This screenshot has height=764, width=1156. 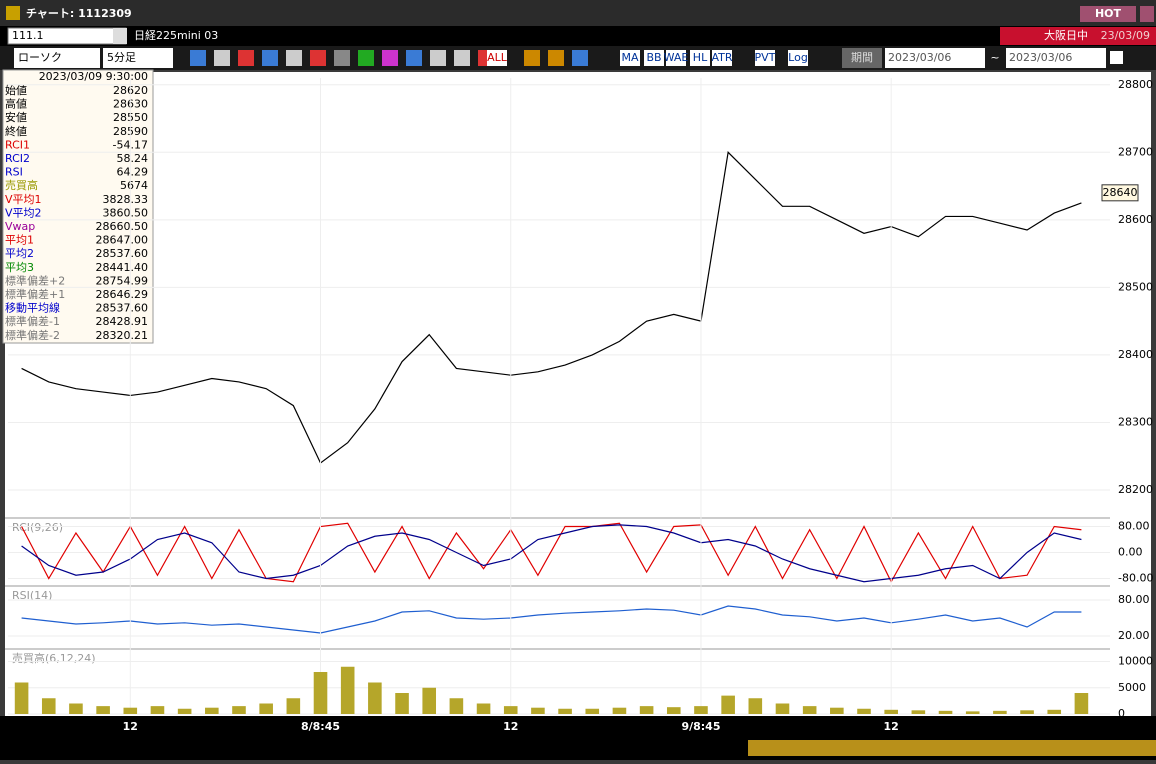 What do you see at coordinates (126, 199) in the screenshot?
I see `info-value: 3828.33` at bounding box center [126, 199].